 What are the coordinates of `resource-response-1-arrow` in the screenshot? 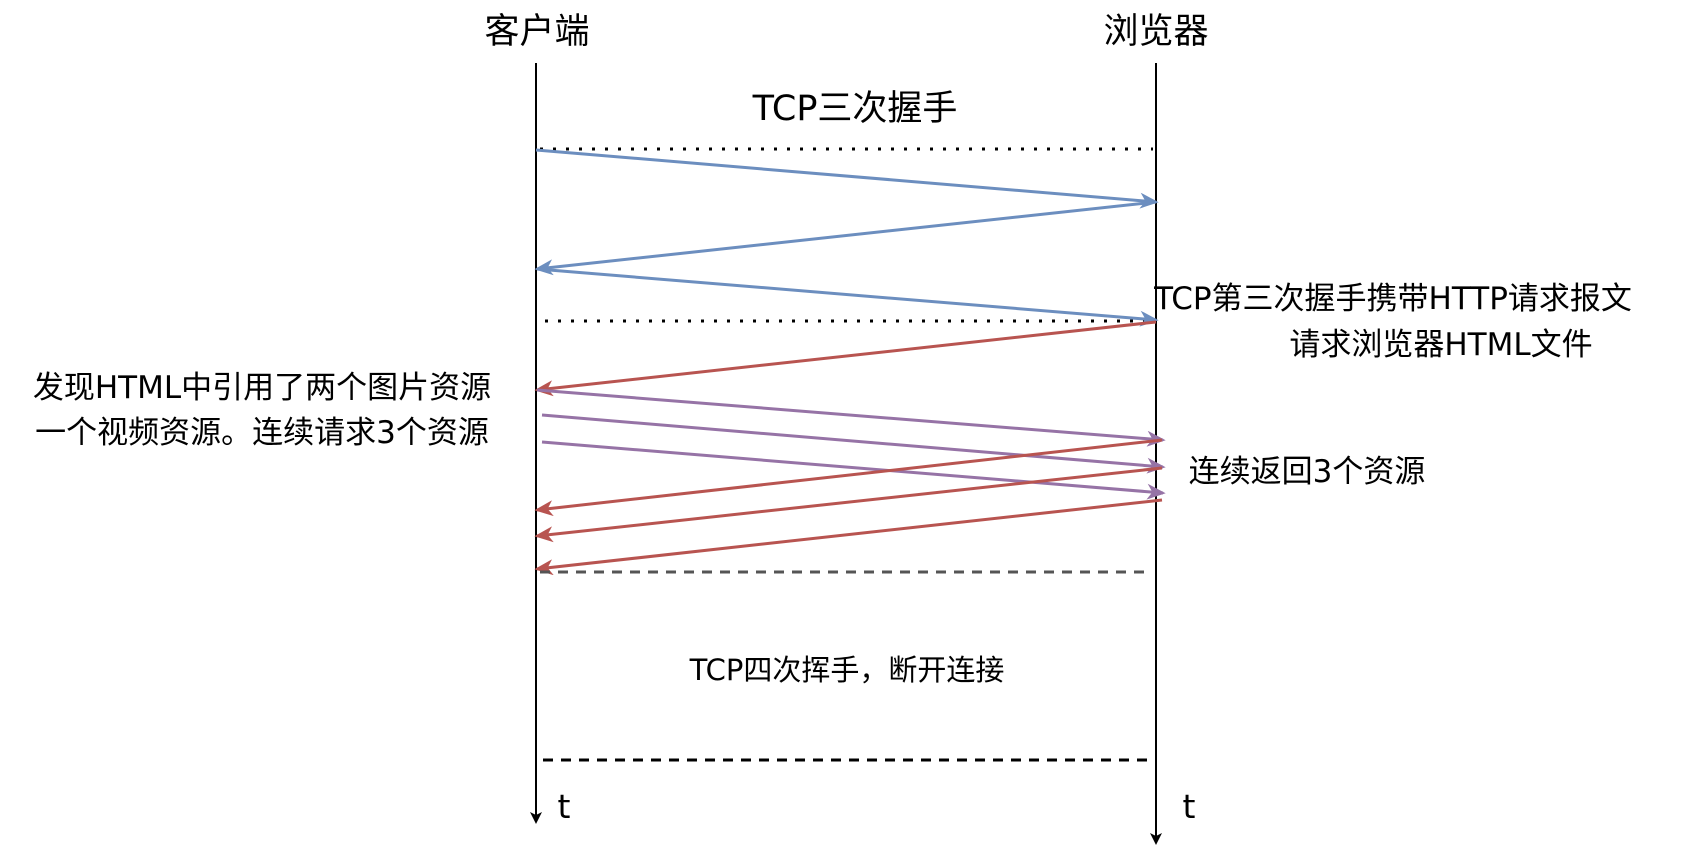 It's located at (848, 477).